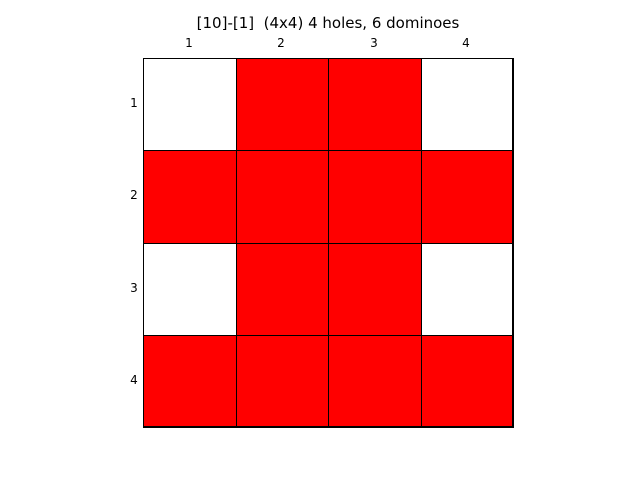 This screenshot has height=480, width=640. I want to click on row-label: 4, so click(134, 380).